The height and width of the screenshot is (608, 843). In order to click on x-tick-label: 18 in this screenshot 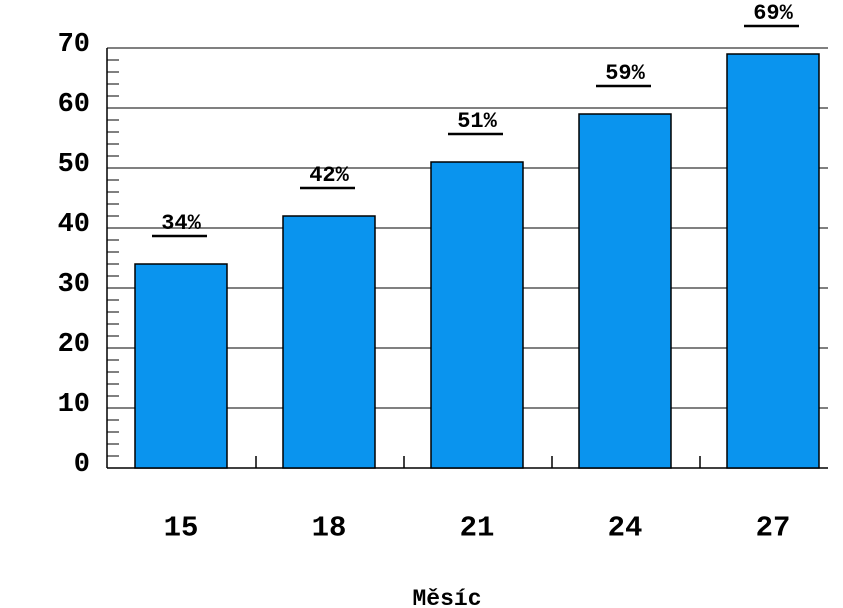, I will do `click(329, 528)`.